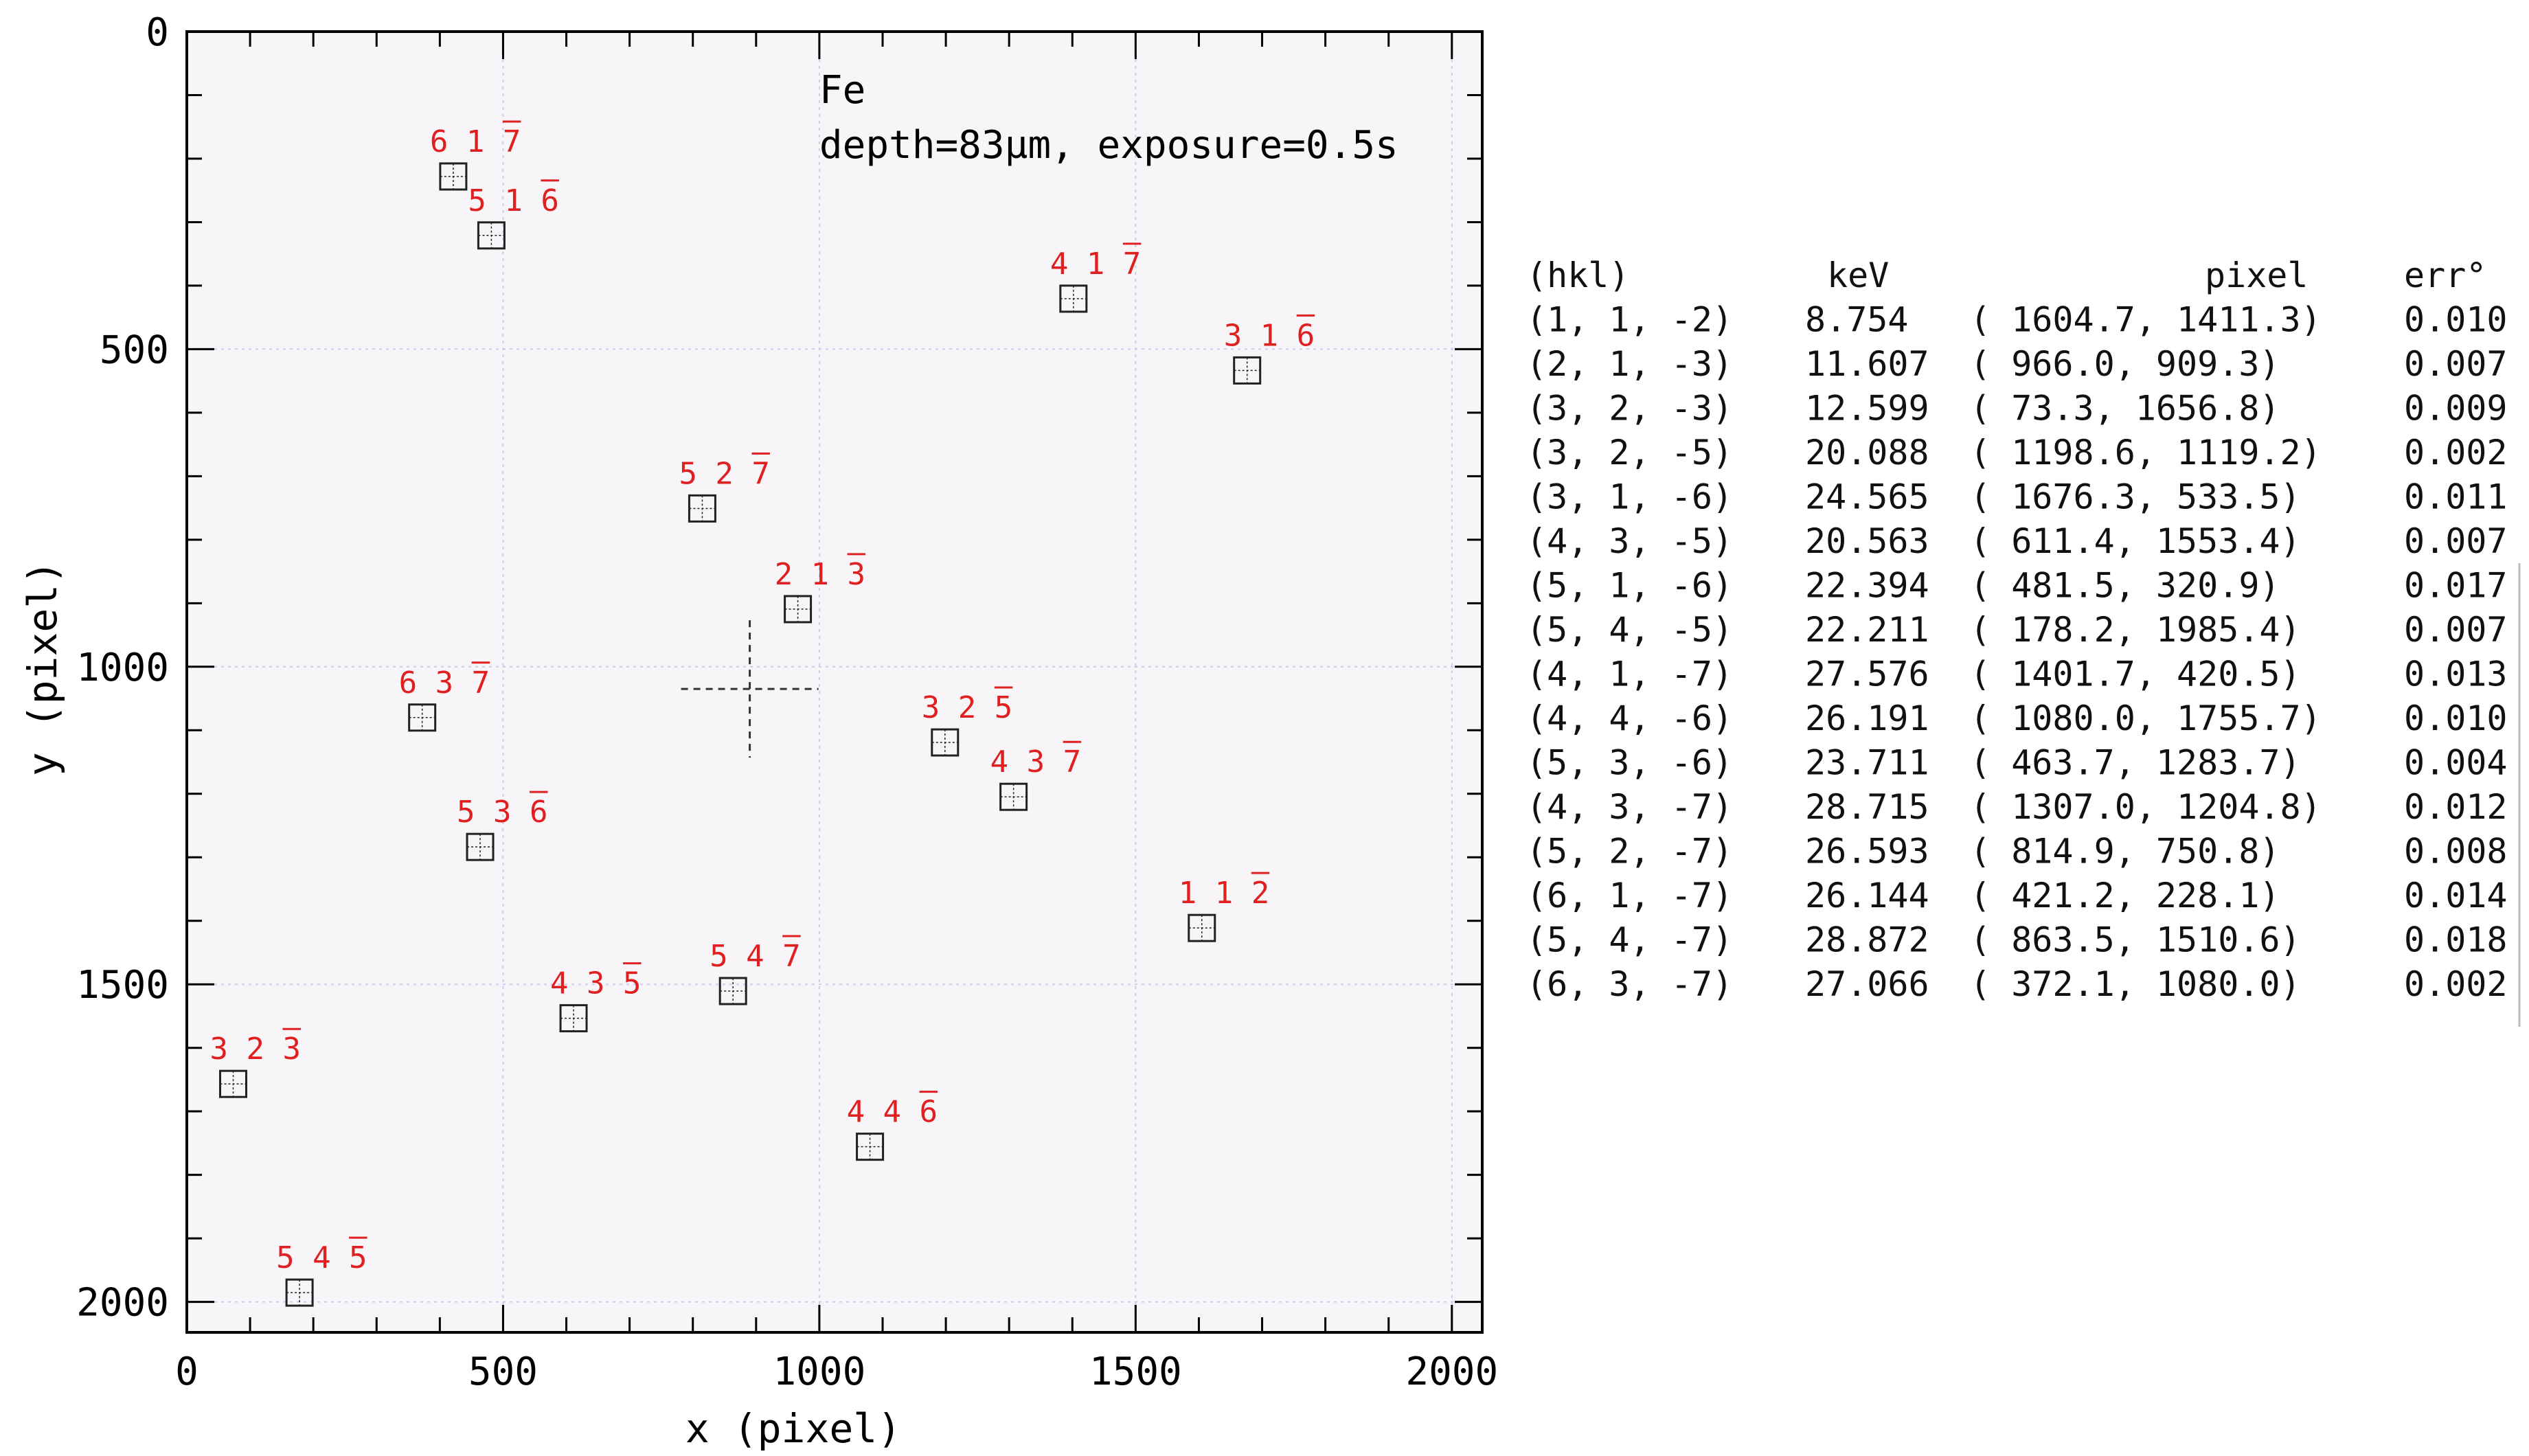  What do you see at coordinates (503, 1372) in the screenshot?
I see `x-tick-label: 500` at bounding box center [503, 1372].